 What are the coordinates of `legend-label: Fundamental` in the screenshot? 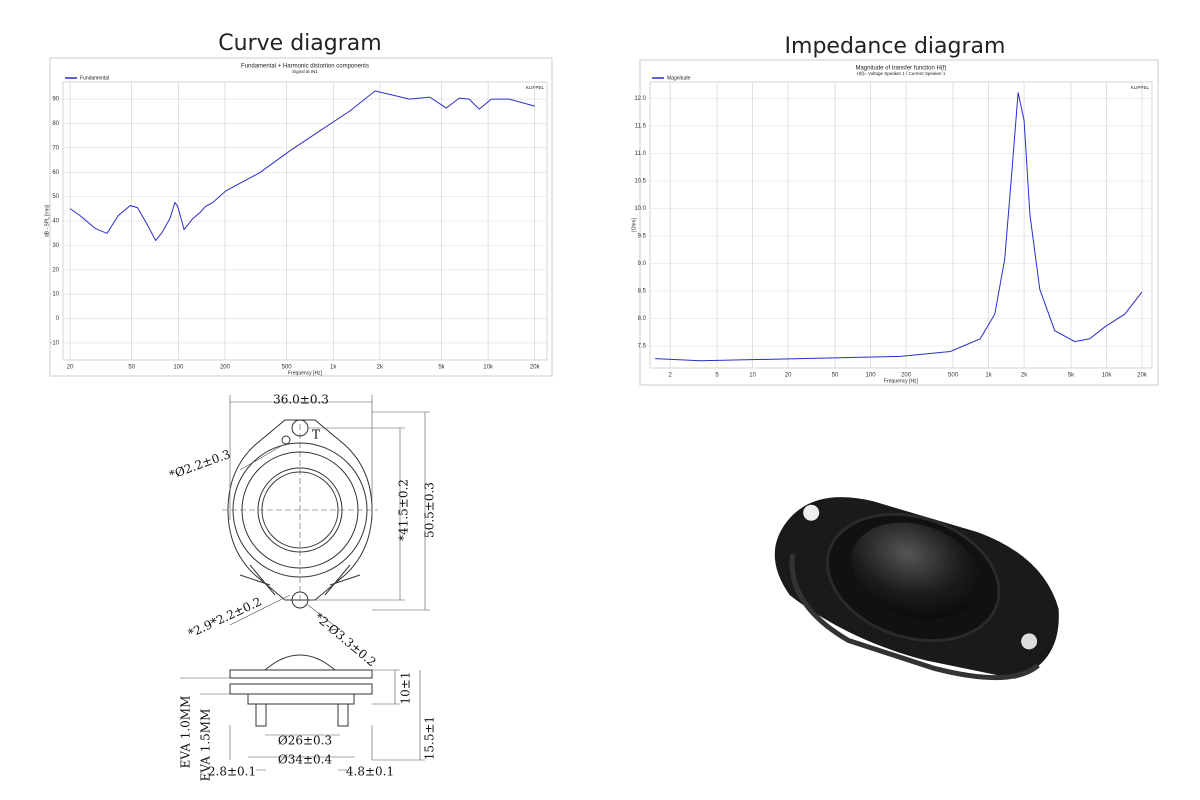 It's located at (94, 78).